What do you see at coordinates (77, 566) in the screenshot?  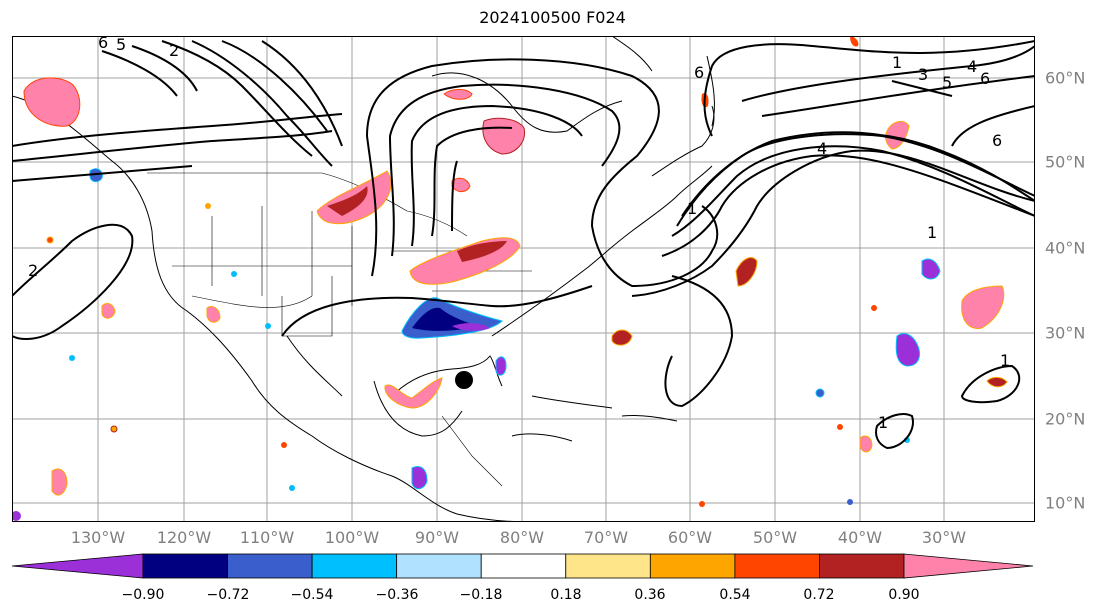 I see `colorbar-extend-low` at bounding box center [77, 566].